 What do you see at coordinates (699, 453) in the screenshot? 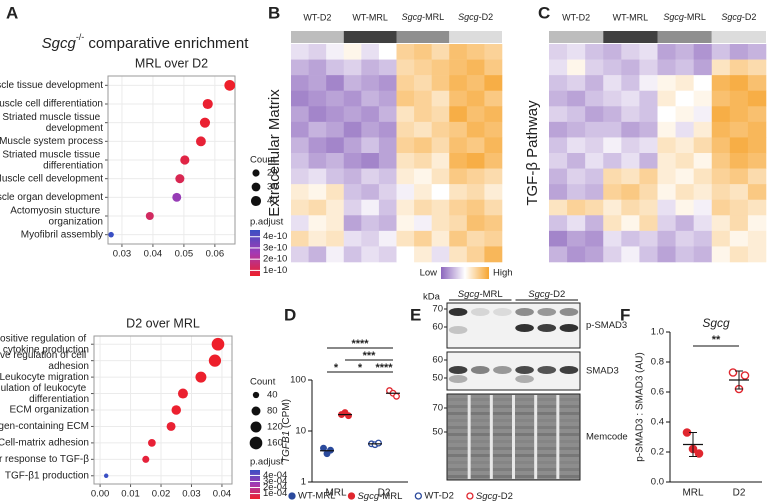
I see `point` at bounding box center [699, 453].